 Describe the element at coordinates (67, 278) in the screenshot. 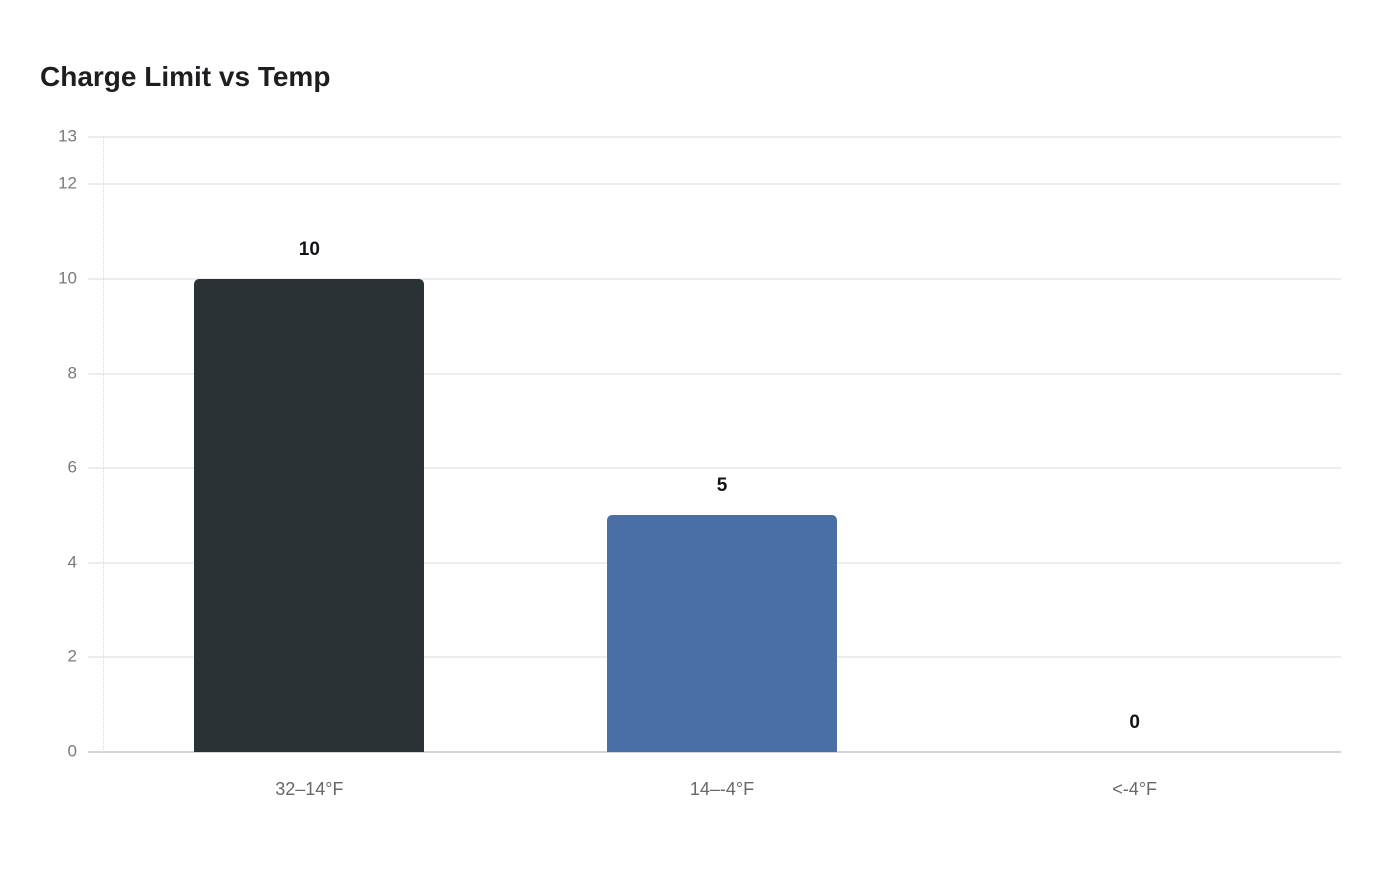

I see `y-tick-label: 10` at that location.